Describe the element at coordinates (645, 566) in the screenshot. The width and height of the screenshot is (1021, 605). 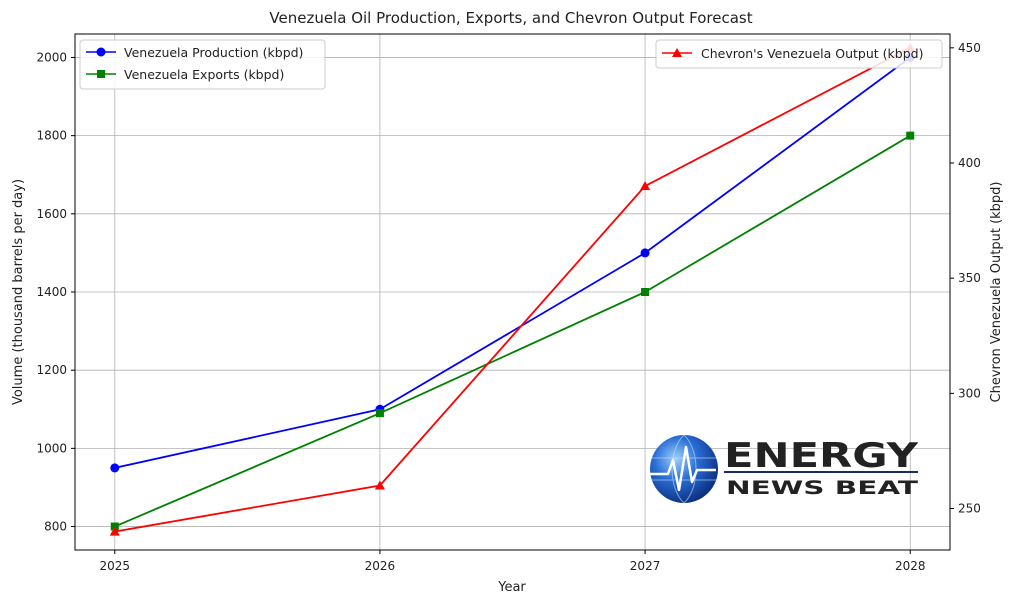
I see `x-tick-label: 2027` at that location.